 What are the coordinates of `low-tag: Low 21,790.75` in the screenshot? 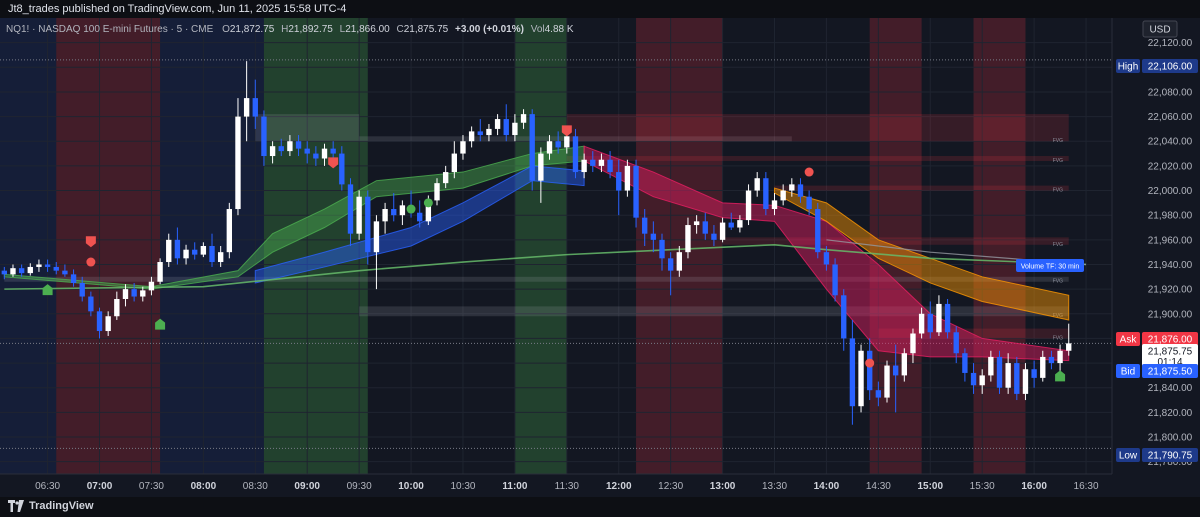 It's located at (1157, 455).